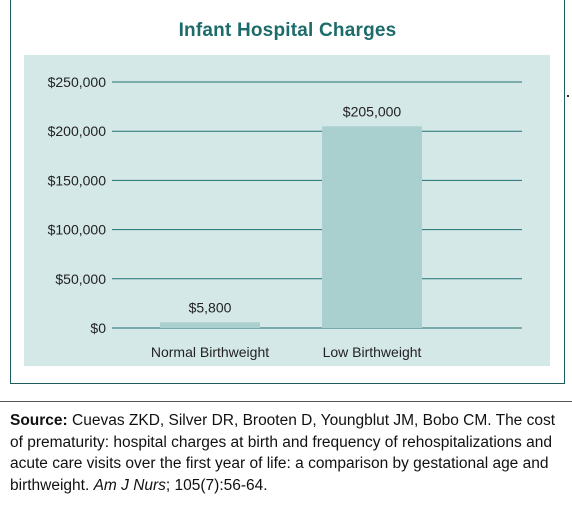 Image resolution: width=572 pixels, height=510 pixels. I want to click on y-tick-label: $100,000, so click(77, 230).